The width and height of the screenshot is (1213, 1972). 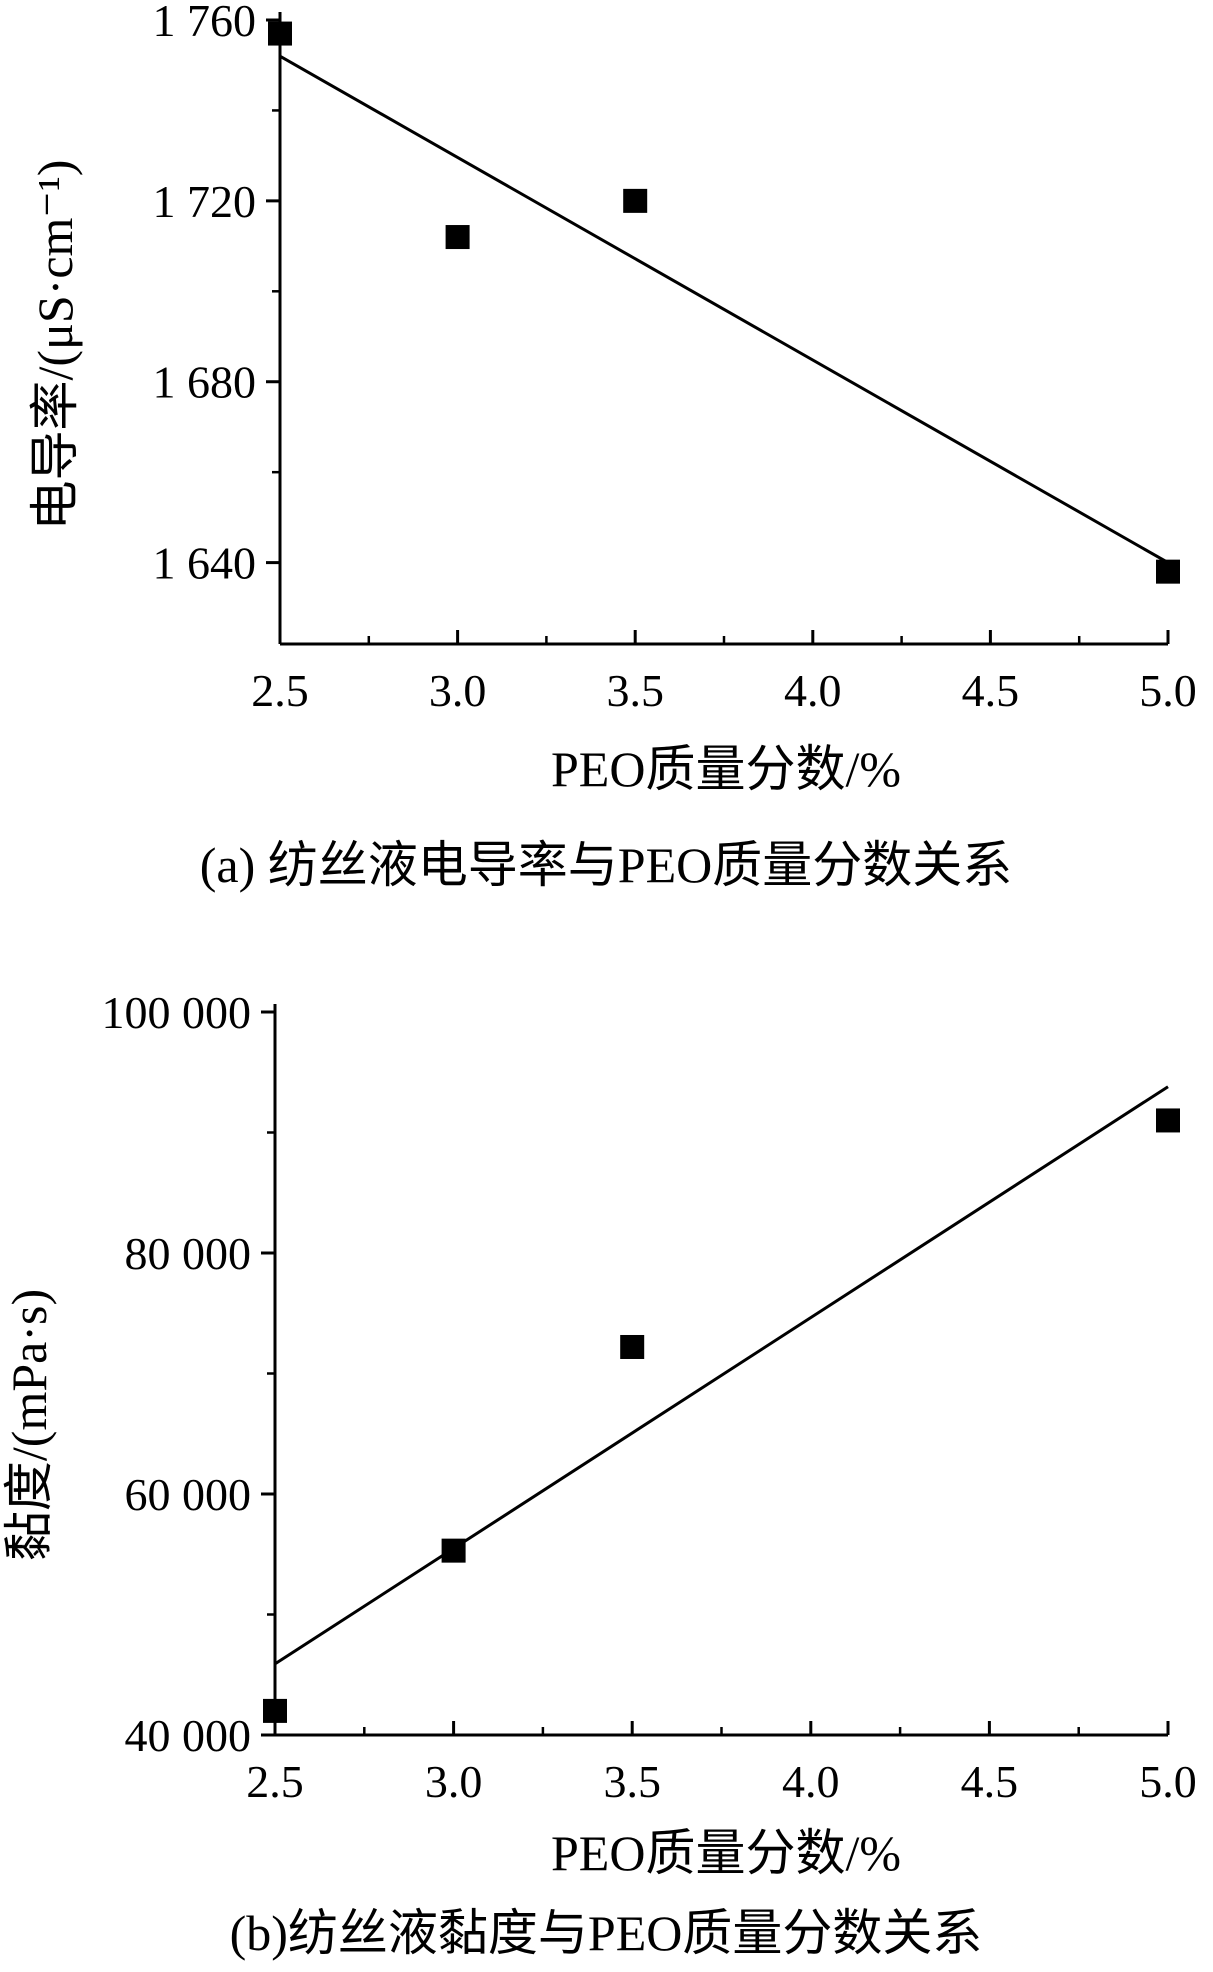 What do you see at coordinates (188, 1253) in the screenshot?
I see `panel-b-y-tick-label: 80 000` at bounding box center [188, 1253].